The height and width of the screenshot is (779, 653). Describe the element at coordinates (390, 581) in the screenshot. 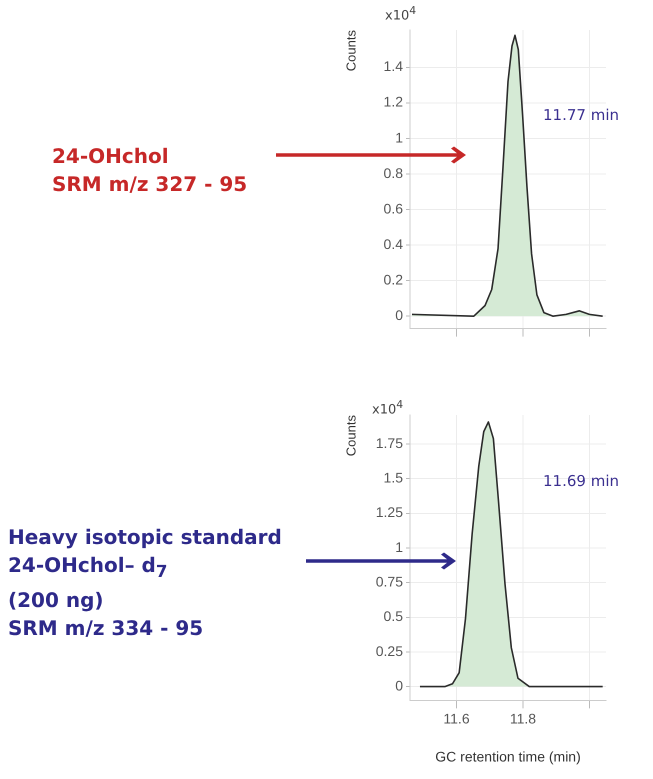

I see `y-tick-label: 0.75` at that location.